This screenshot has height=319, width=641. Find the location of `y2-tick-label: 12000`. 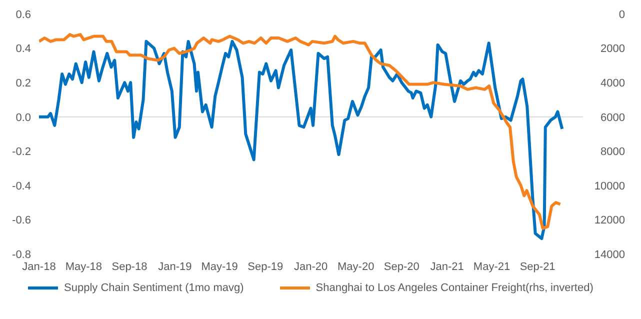

y2-tick-label: 12000 is located at coordinates (609, 220).